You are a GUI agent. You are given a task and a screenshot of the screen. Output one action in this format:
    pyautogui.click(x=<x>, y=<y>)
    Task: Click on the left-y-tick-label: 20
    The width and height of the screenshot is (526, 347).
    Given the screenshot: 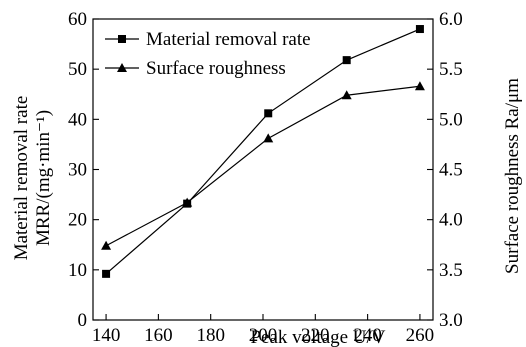 What is the action you would take?
    pyautogui.click(x=77, y=220)
    